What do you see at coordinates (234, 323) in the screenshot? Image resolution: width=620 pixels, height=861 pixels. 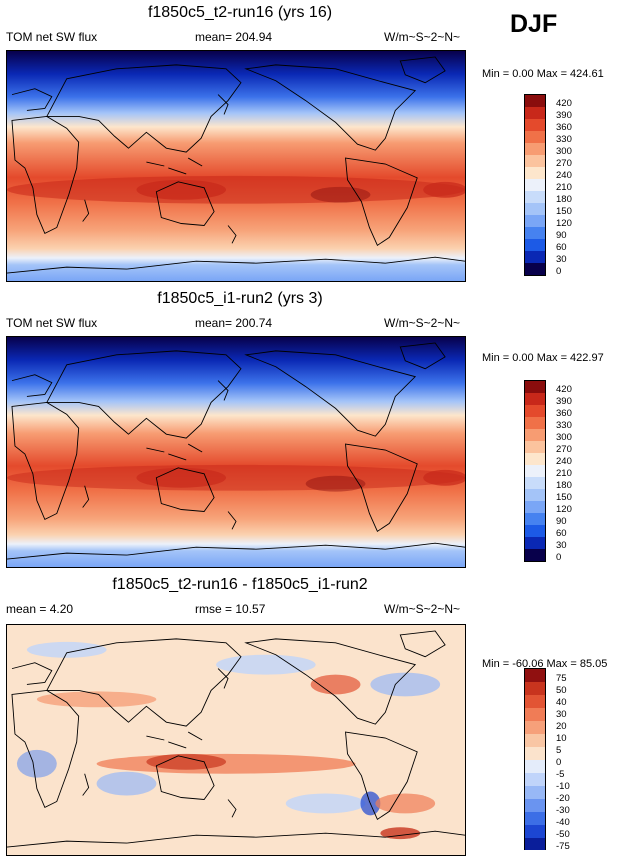 I see `panel2-mean-label: mean= 200.74` at bounding box center [234, 323].